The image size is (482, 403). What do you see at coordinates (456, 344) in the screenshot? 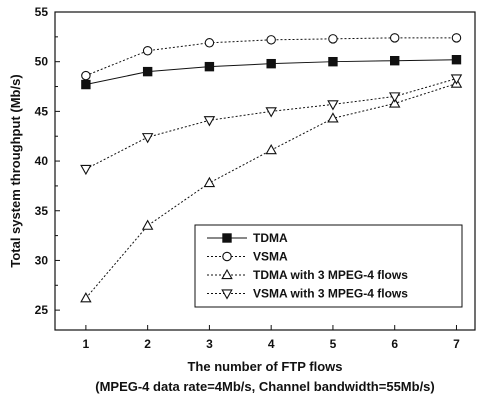
I see `x-tick-label: 7` at bounding box center [456, 344].